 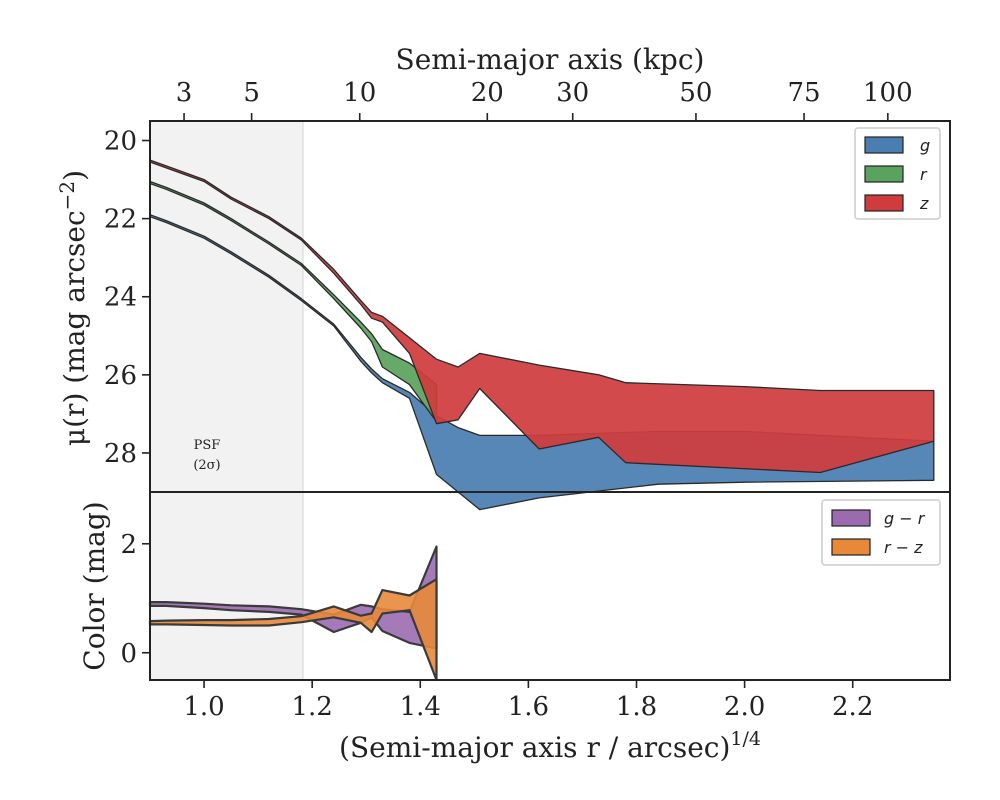 I want to click on y-axis-title-tail: ), so click(x=74, y=175).